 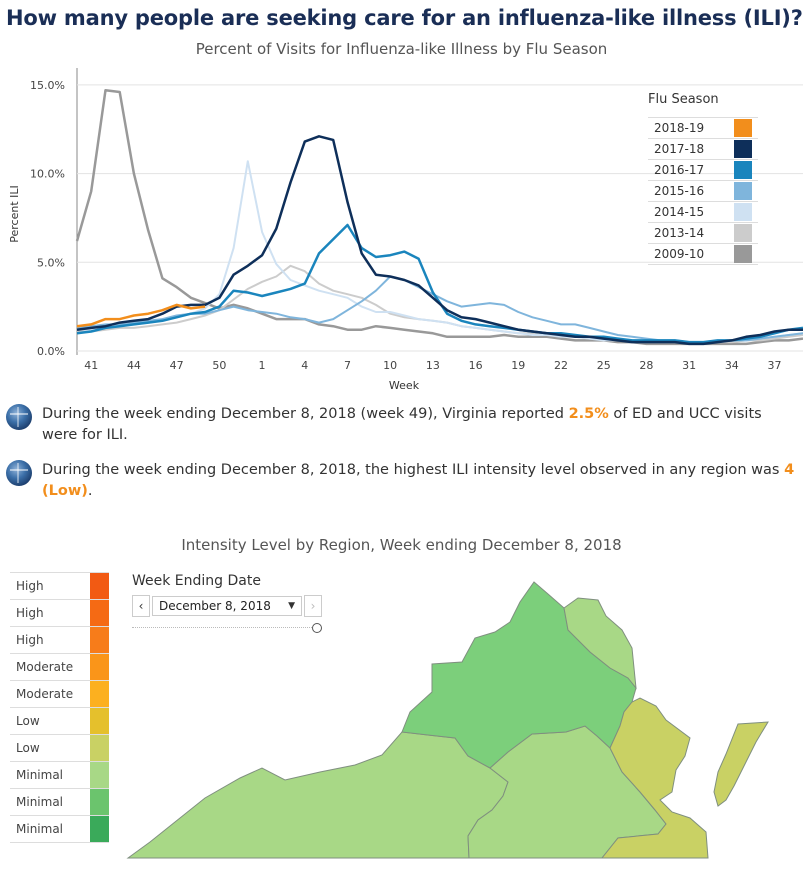 What do you see at coordinates (47, 85) in the screenshot?
I see `y-tick-label: 15.0%` at bounding box center [47, 85].